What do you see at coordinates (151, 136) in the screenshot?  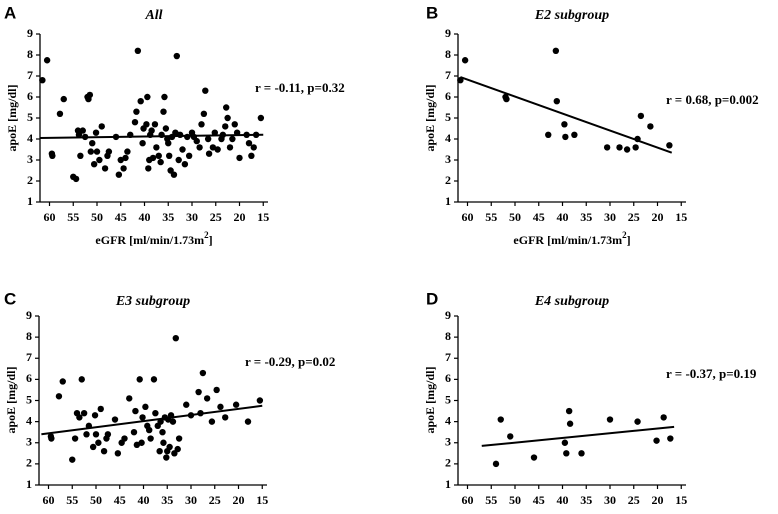 I see `regression-line` at bounding box center [151, 136].